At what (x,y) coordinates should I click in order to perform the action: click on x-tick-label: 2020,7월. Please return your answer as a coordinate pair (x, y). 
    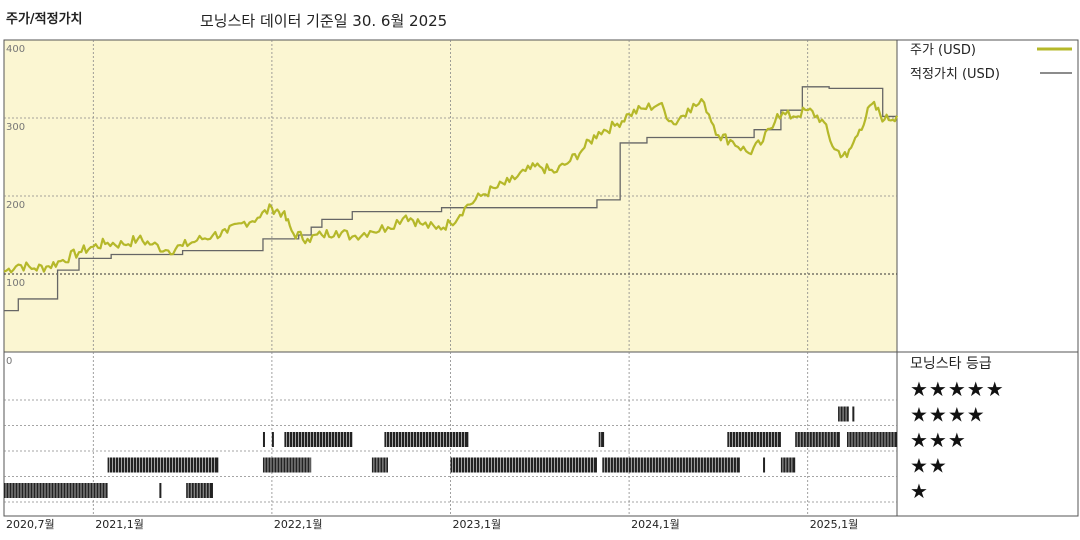
    Looking at the image, I should click on (30, 524).